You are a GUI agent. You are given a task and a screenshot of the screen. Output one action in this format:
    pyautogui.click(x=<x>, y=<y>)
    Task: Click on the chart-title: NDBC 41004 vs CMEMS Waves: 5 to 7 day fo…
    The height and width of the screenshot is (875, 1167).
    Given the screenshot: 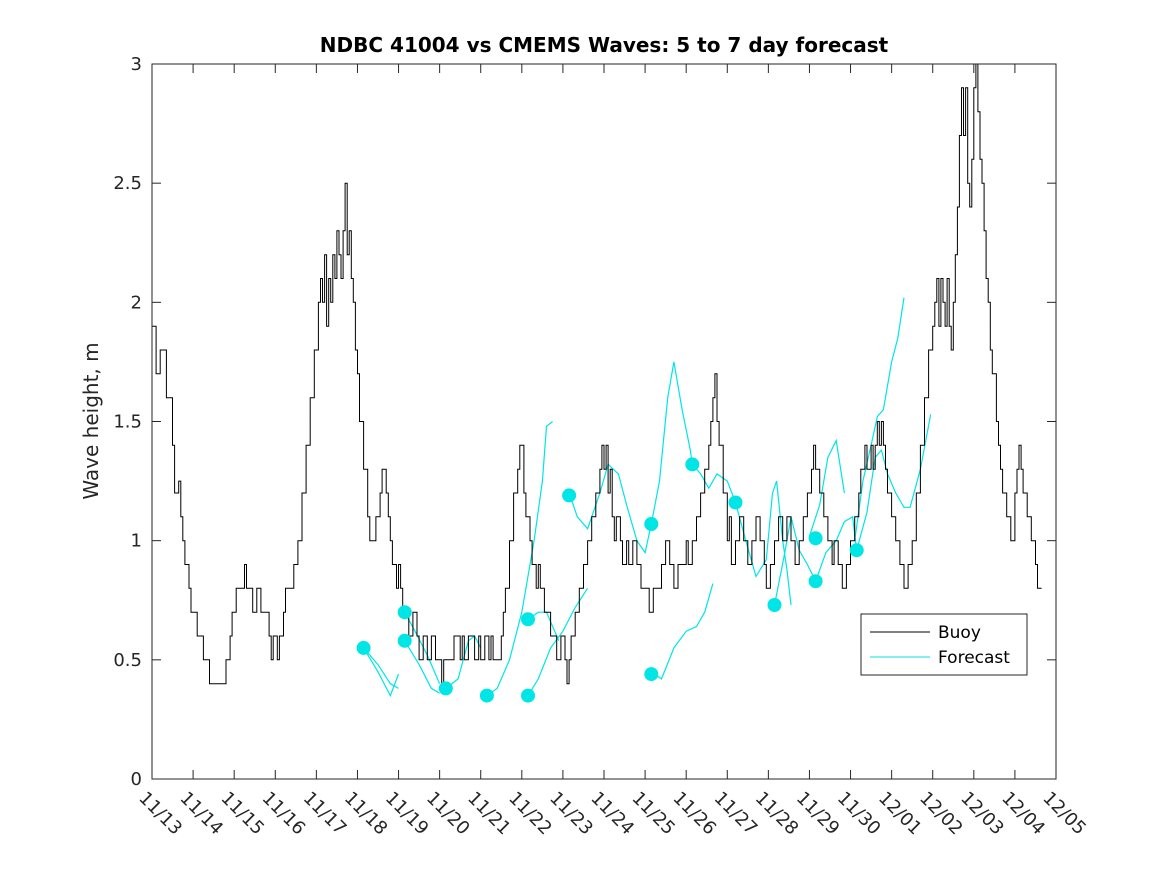 What is the action you would take?
    pyautogui.click(x=604, y=45)
    